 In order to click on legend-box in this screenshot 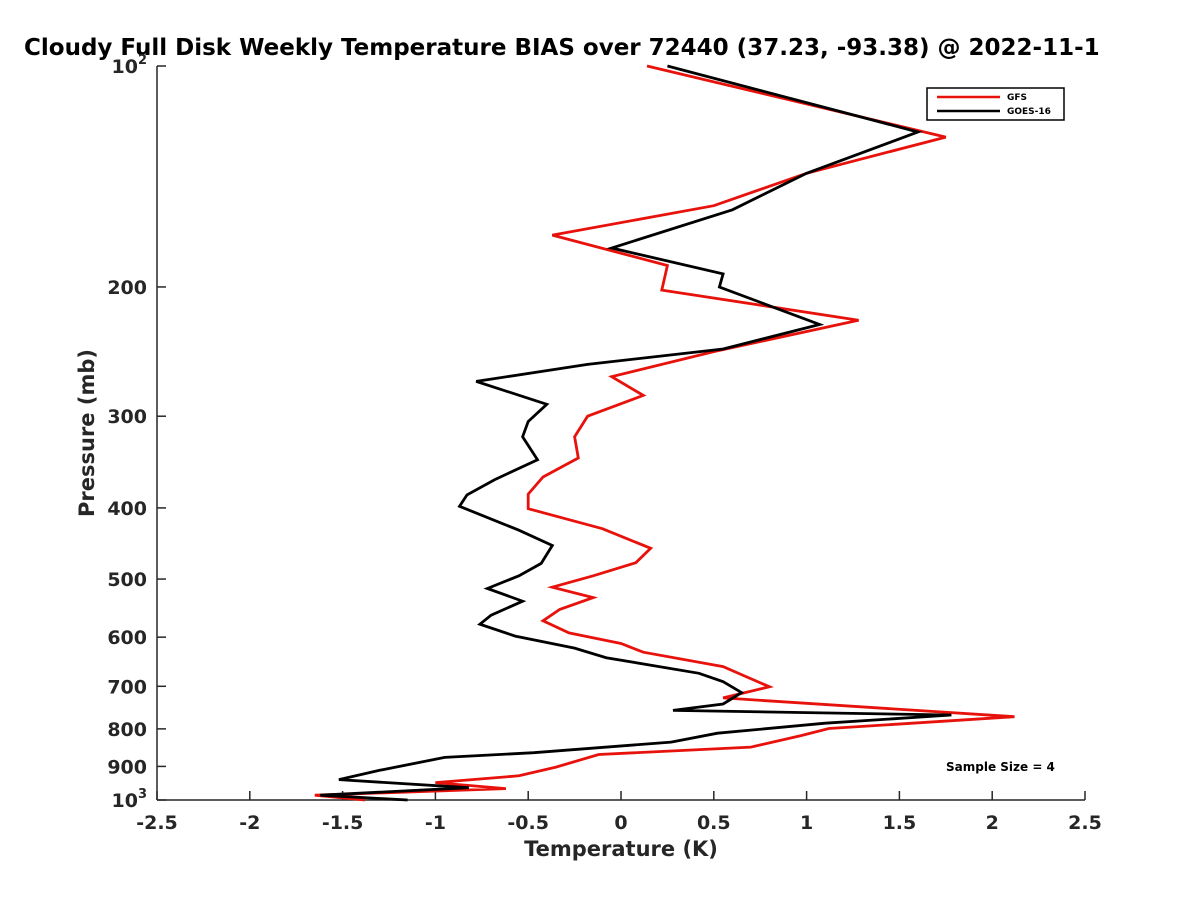, I will do `click(995, 104)`.